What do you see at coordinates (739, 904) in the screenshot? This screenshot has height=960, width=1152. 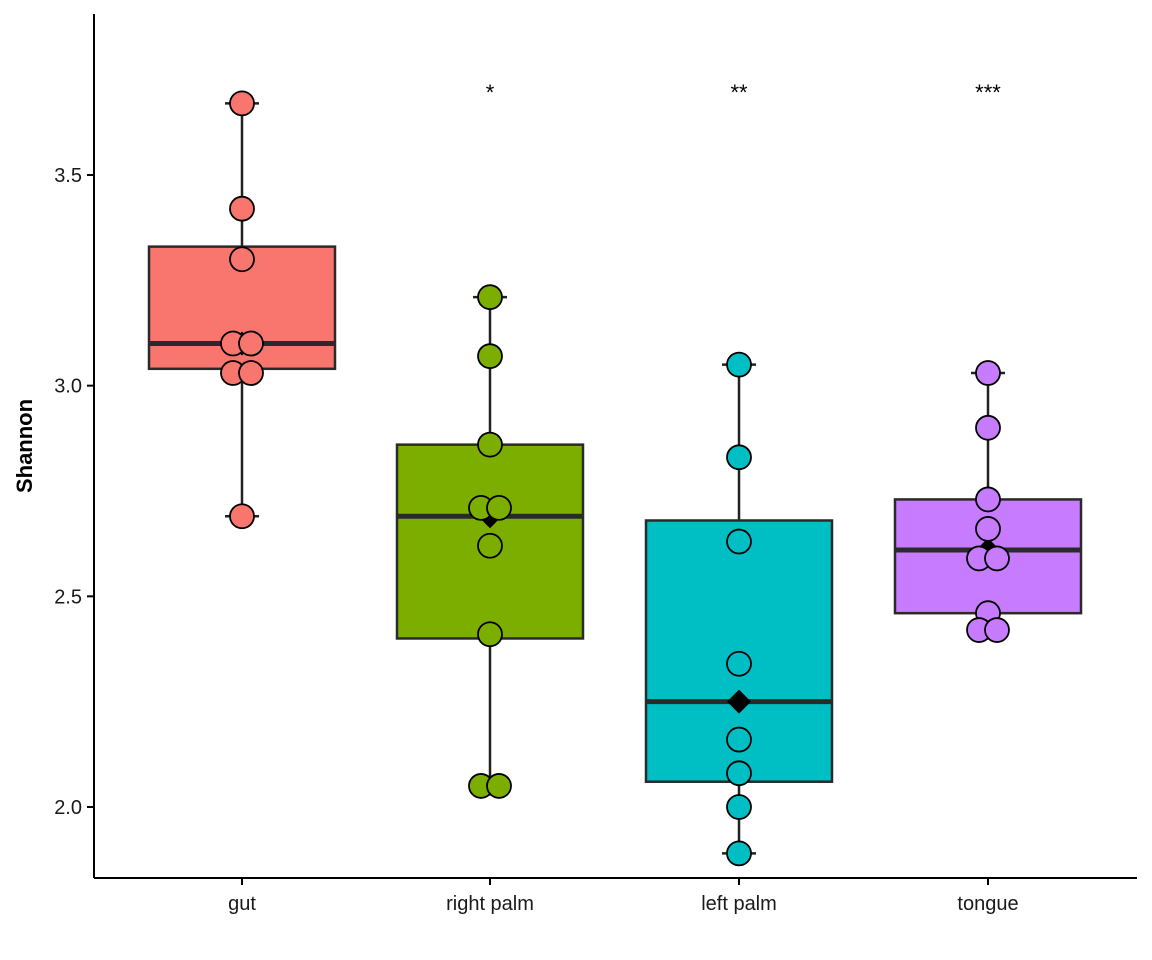 I see `x-tick-label: left palm` at bounding box center [739, 904].